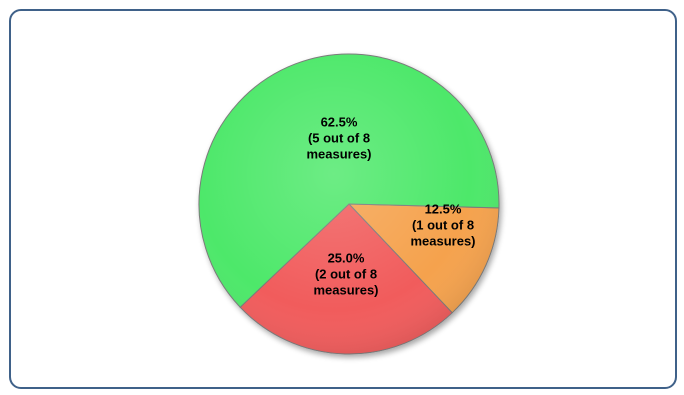 This screenshot has width=684, height=395. Describe the element at coordinates (346, 257) in the screenshot. I see `slice-25-0-label-line: 25.0%` at that location.